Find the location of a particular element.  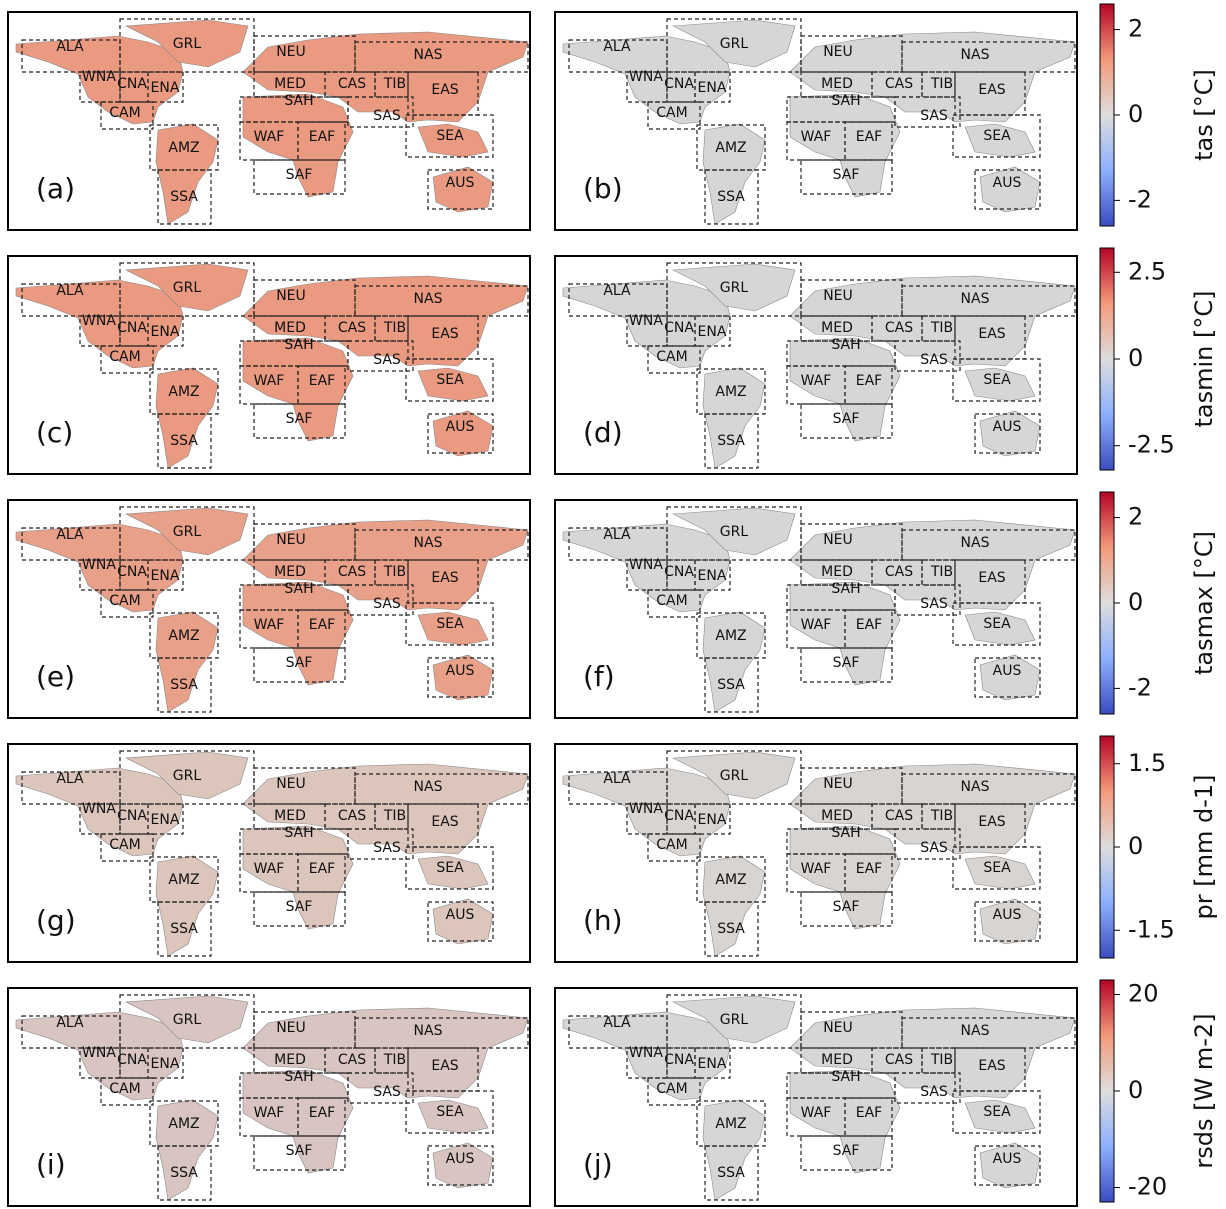

region-label: GRL is located at coordinates (187, 532).